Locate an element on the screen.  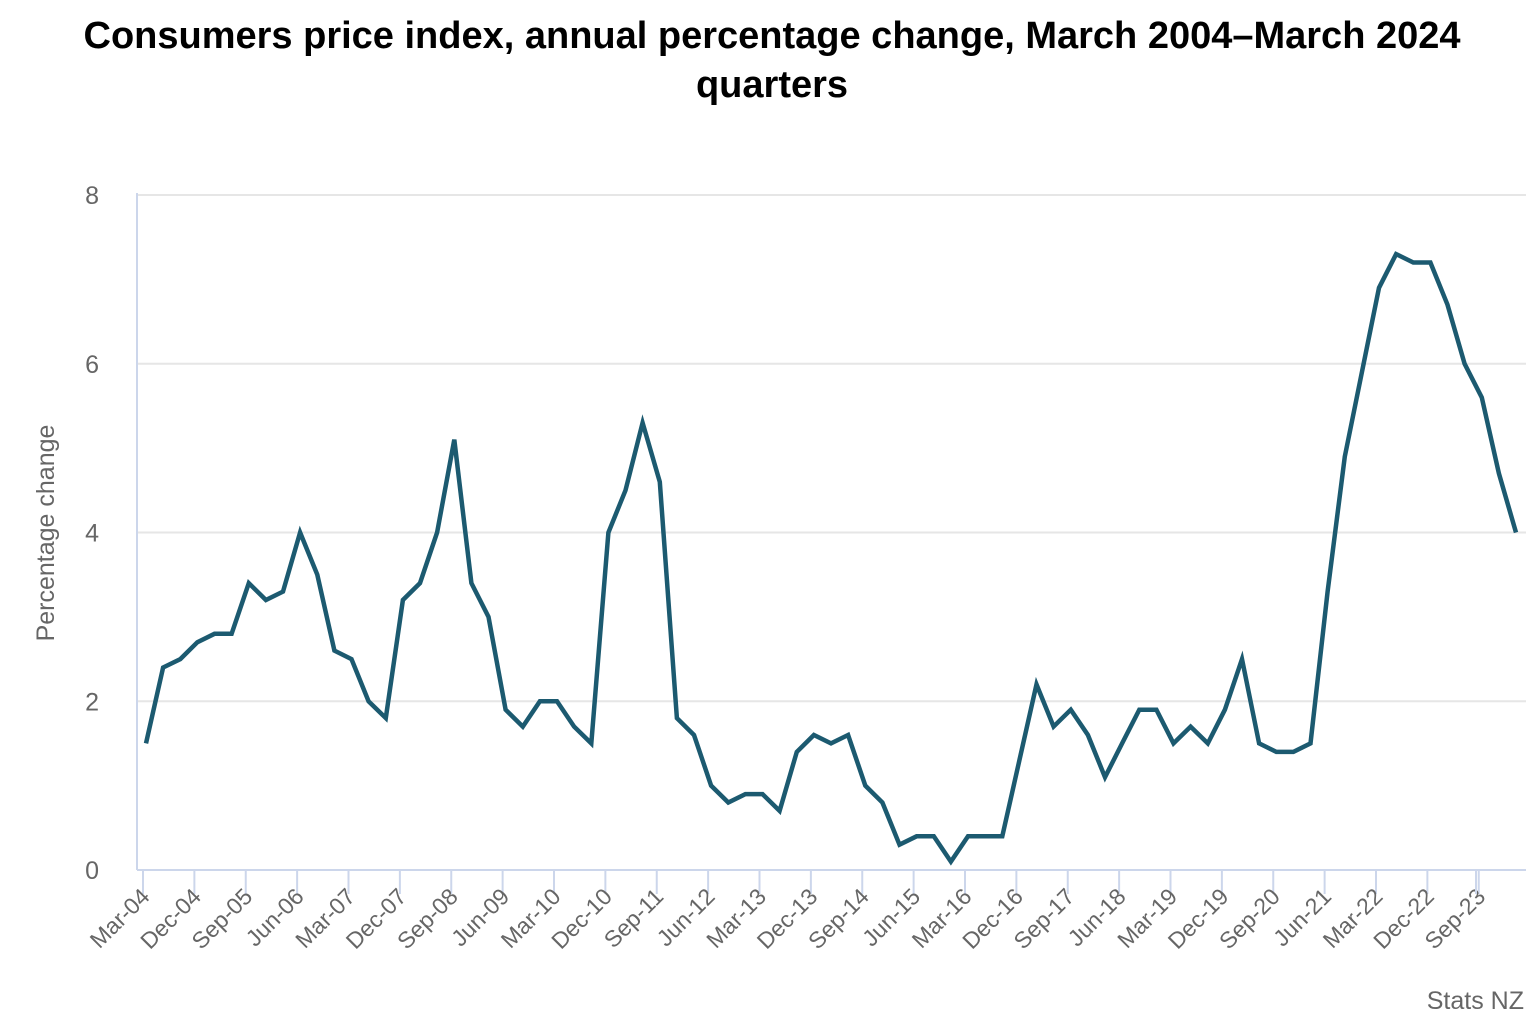
x-tick-label: Sep-11 is located at coordinates (634, 918).